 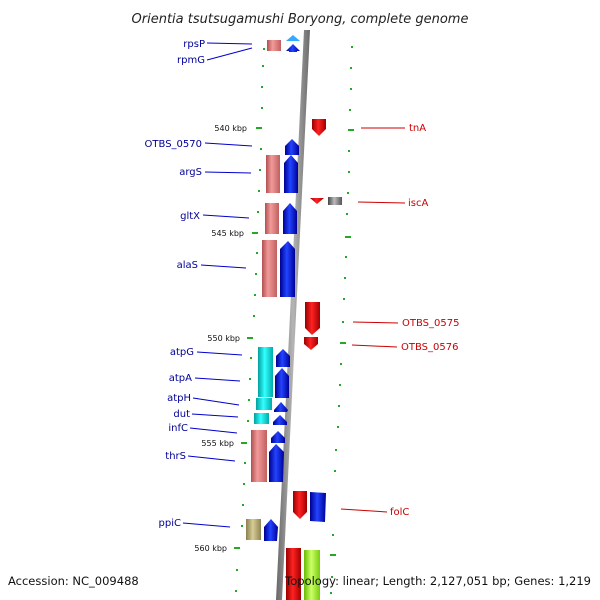 What do you see at coordinates (311, 343) in the screenshot?
I see `gene-OTBS_0576-arrow` at bounding box center [311, 343].